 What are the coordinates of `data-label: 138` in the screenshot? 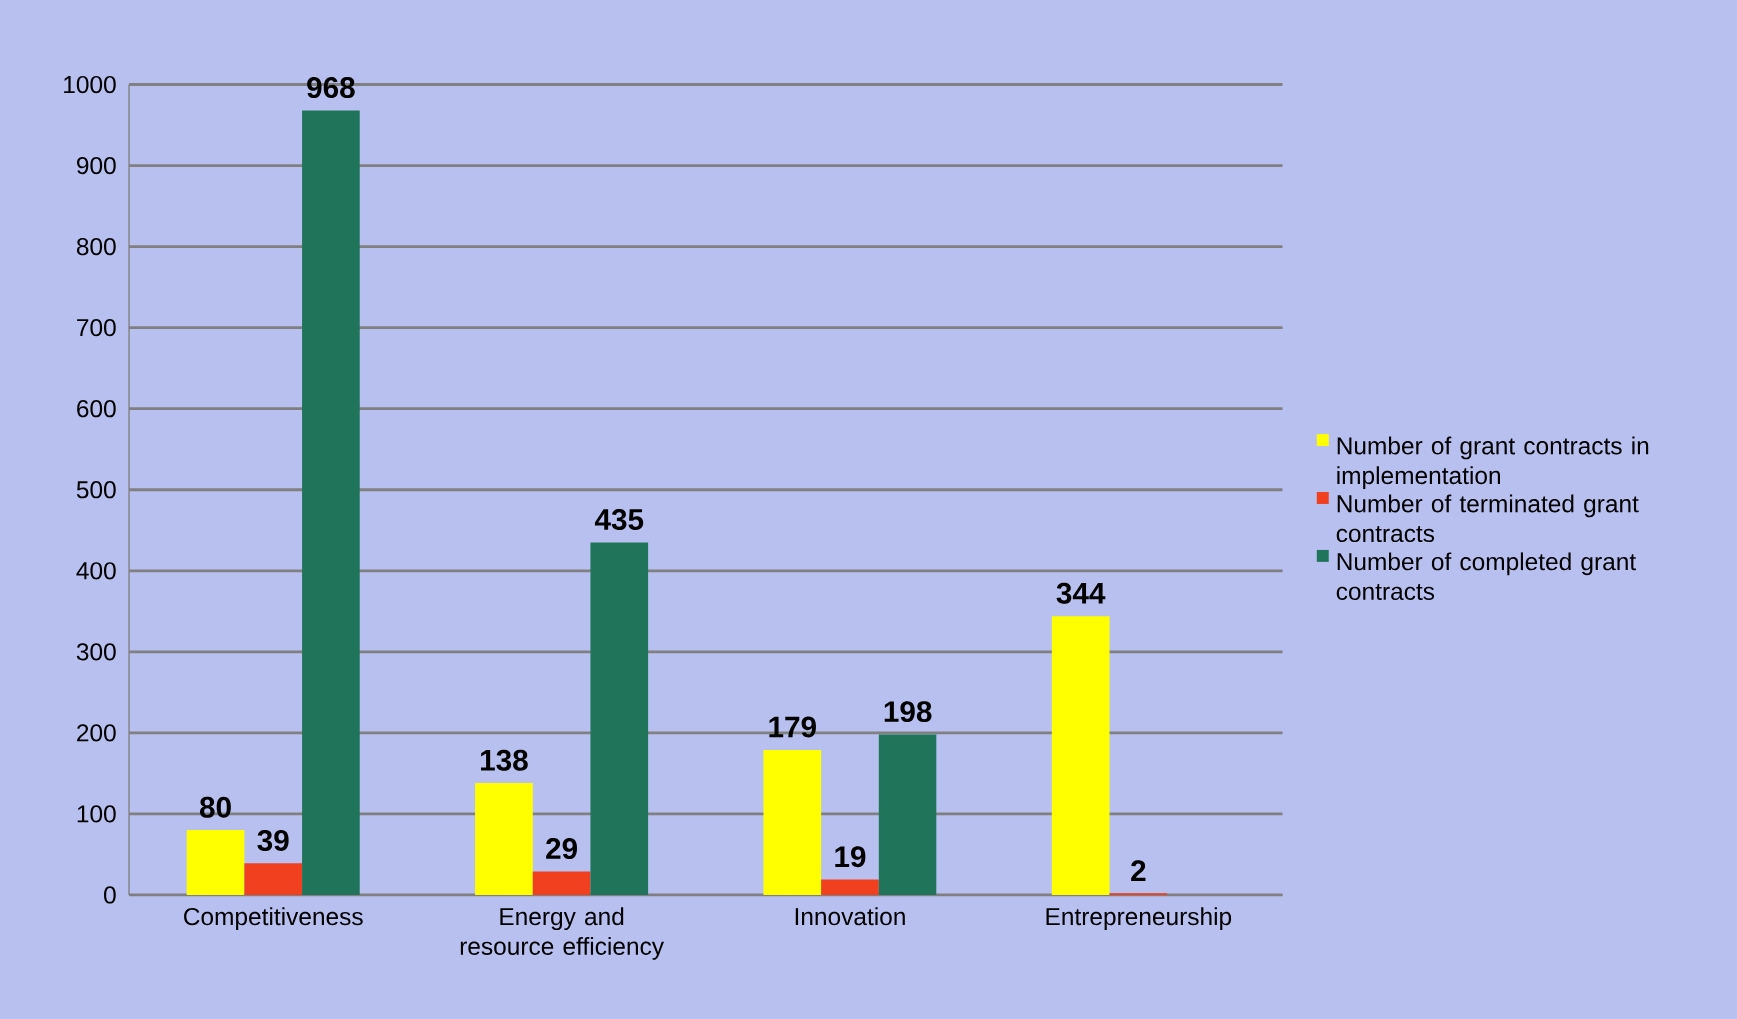 It's located at (504, 760).